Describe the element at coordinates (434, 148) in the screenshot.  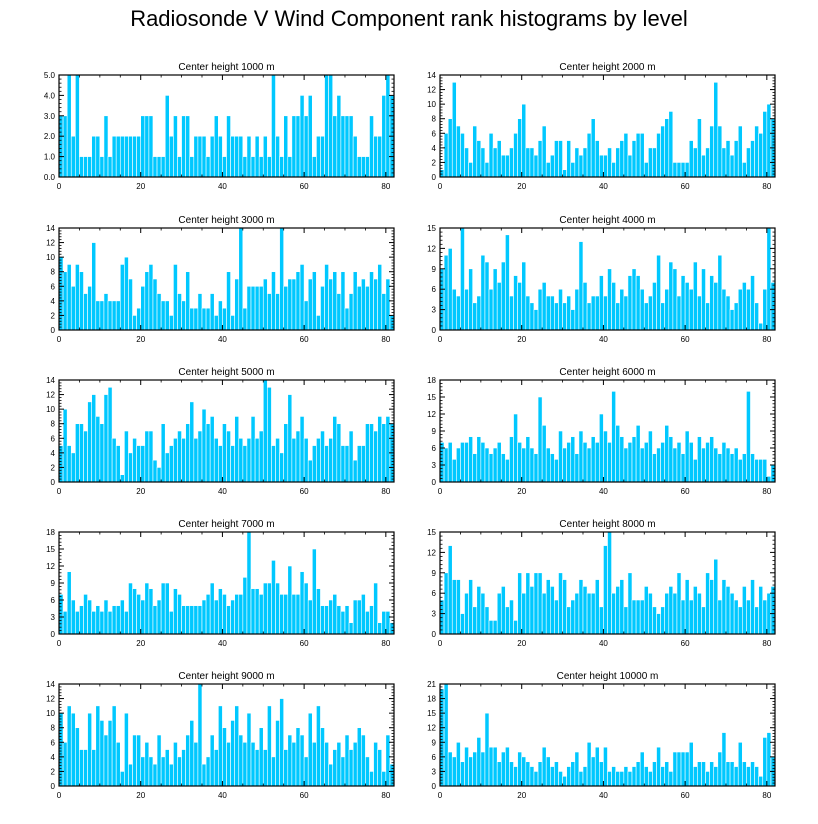
I see `y-tick-label: 4` at that location.